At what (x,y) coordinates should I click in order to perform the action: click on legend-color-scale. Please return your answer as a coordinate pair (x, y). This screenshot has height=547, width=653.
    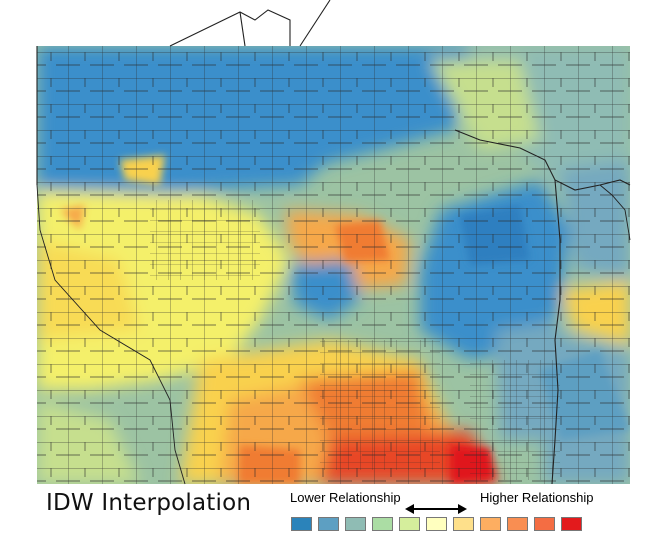
    Looking at the image, I should click on (436, 524).